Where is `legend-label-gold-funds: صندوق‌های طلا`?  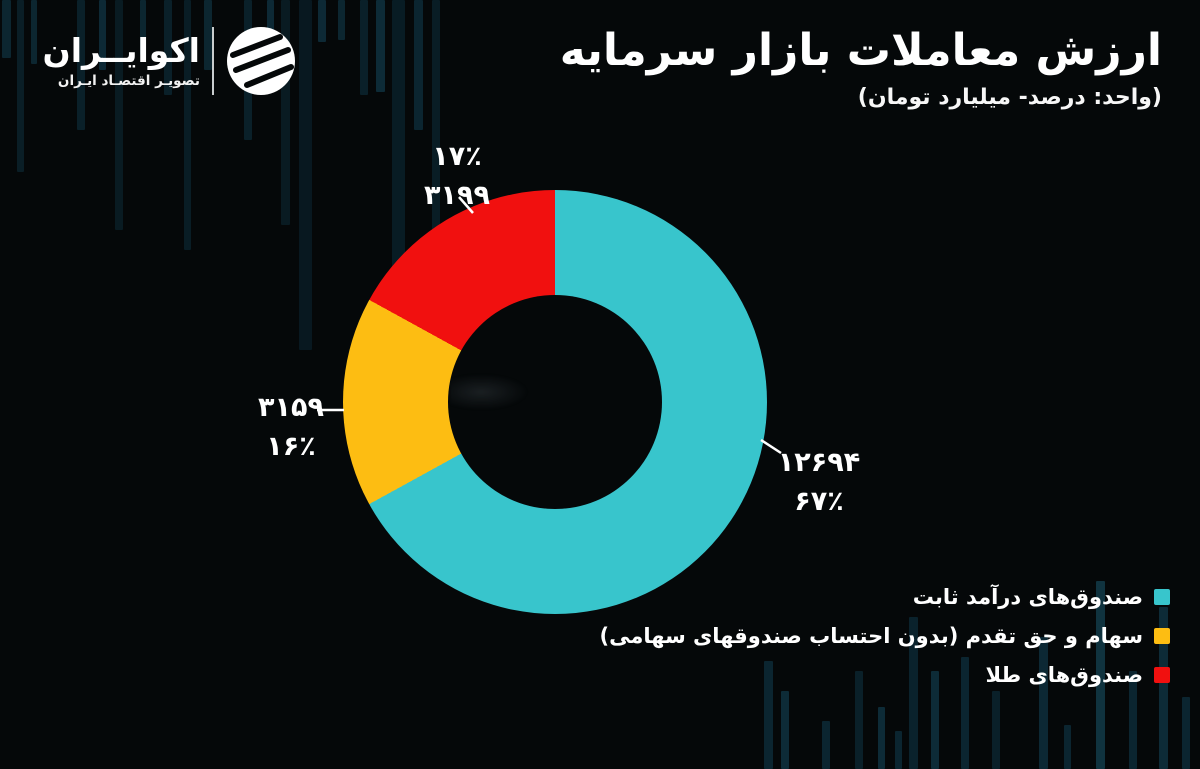 legend-label-gold-funds: صندوق‌های طلا is located at coordinates (1064, 675).